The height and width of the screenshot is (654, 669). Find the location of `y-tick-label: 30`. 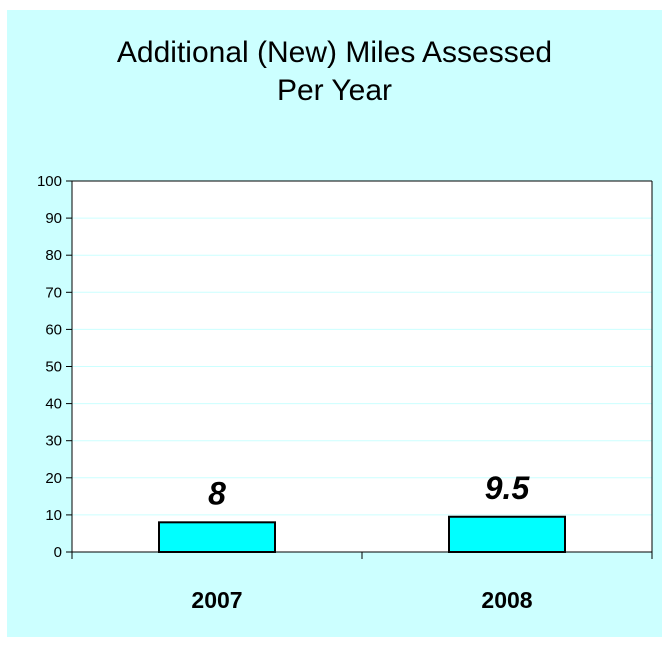

y-tick-label: 30 is located at coordinates (53, 441).